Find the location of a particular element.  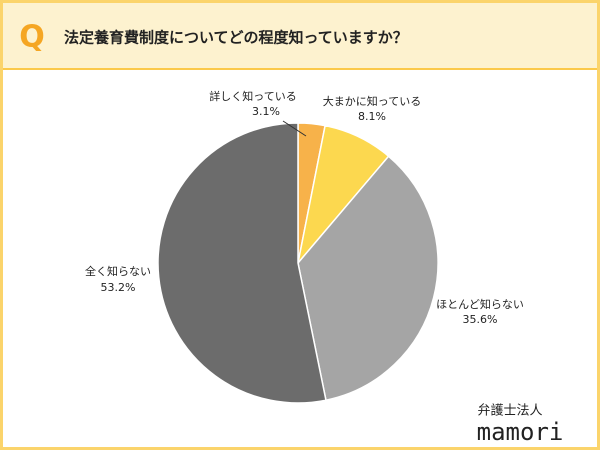

slice-value: 35.6% is located at coordinates (480, 319).